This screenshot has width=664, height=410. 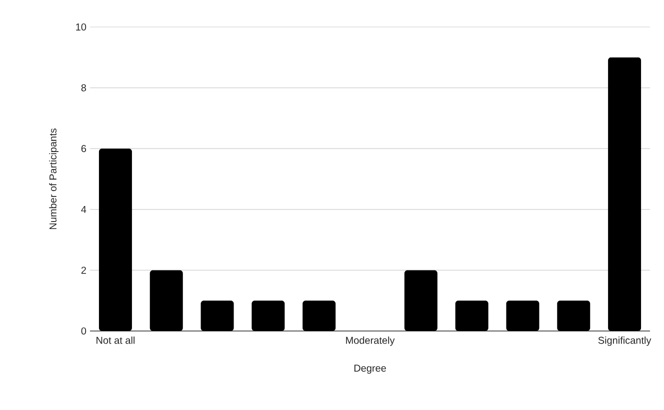 What do you see at coordinates (83, 148) in the screenshot?
I see `y-tick-label: 6` at bounding box center [83, 148].